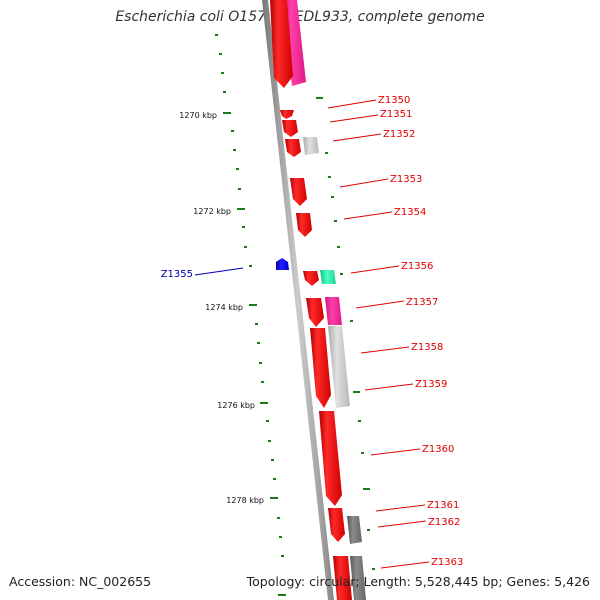 This screenshot has height=600, width=600. Describe the element at coordinates (431, 384) in the screenshot. I see `gene-label: Z1359` at that location.